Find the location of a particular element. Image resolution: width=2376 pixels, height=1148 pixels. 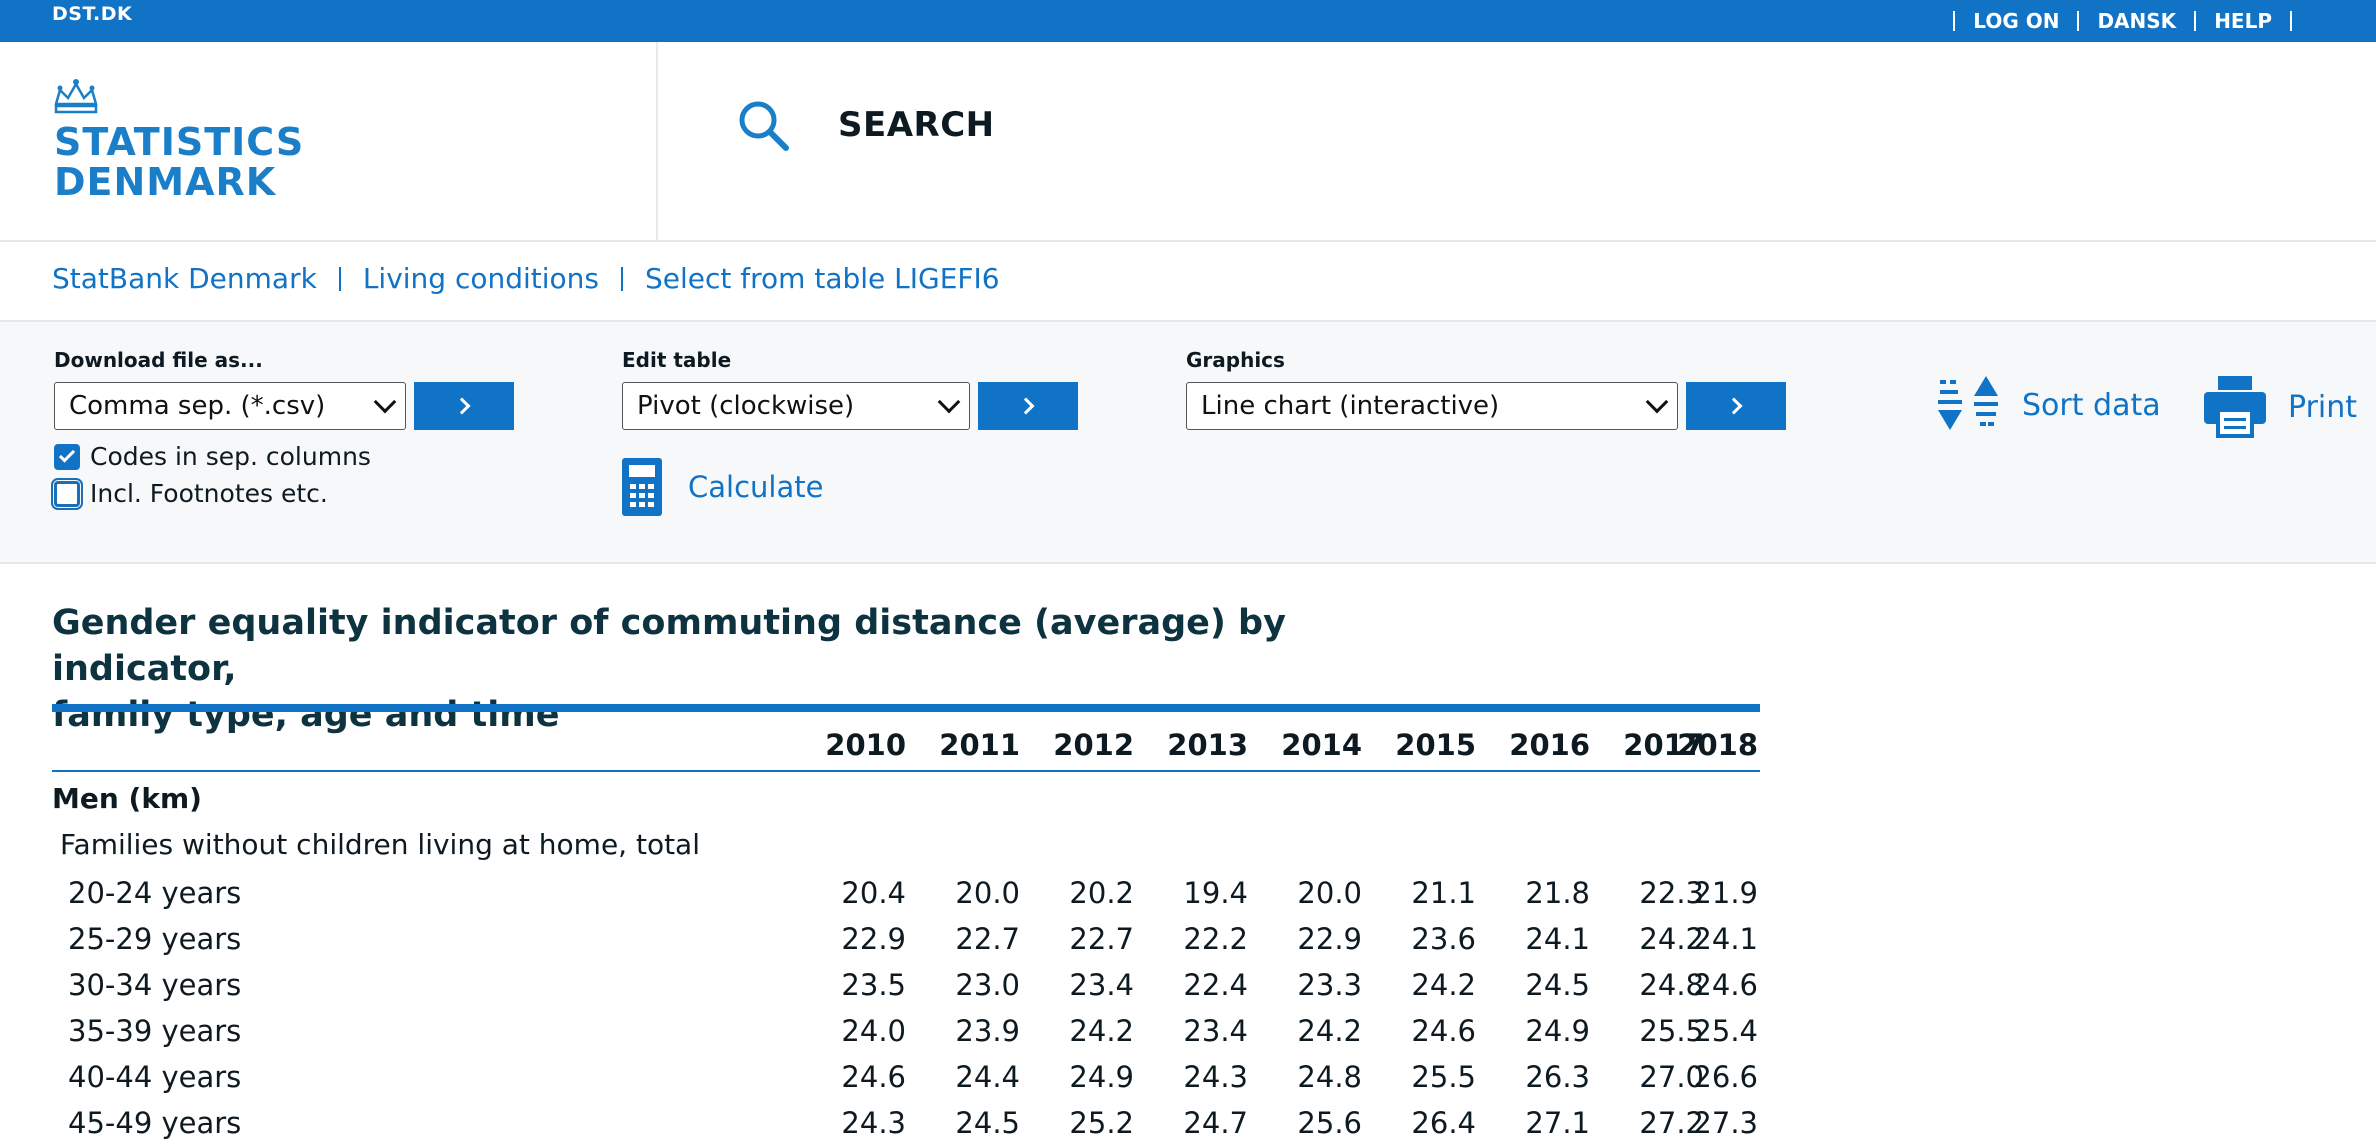

table-cell: 23.9 is located at coordinates (987, 1031).